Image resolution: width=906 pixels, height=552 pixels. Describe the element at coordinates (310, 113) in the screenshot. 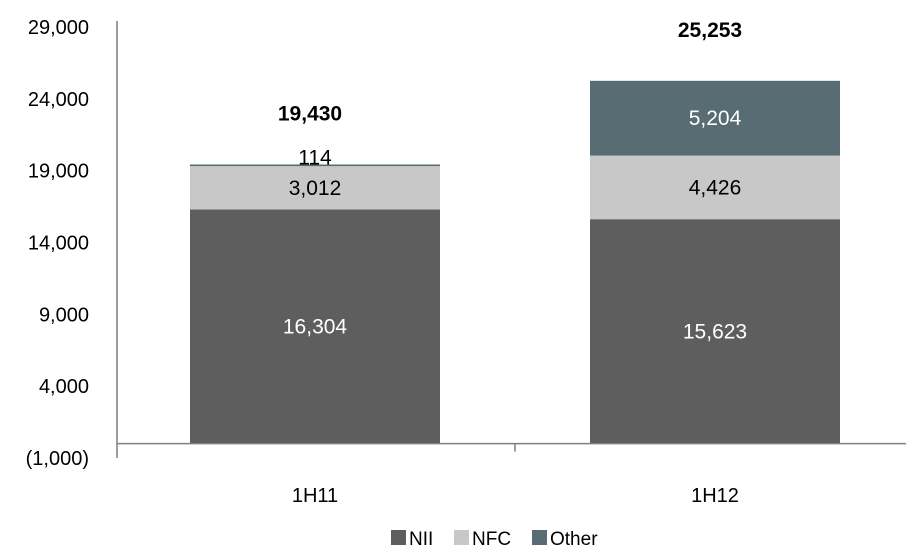

I see `total-label: 19,430` at that location.